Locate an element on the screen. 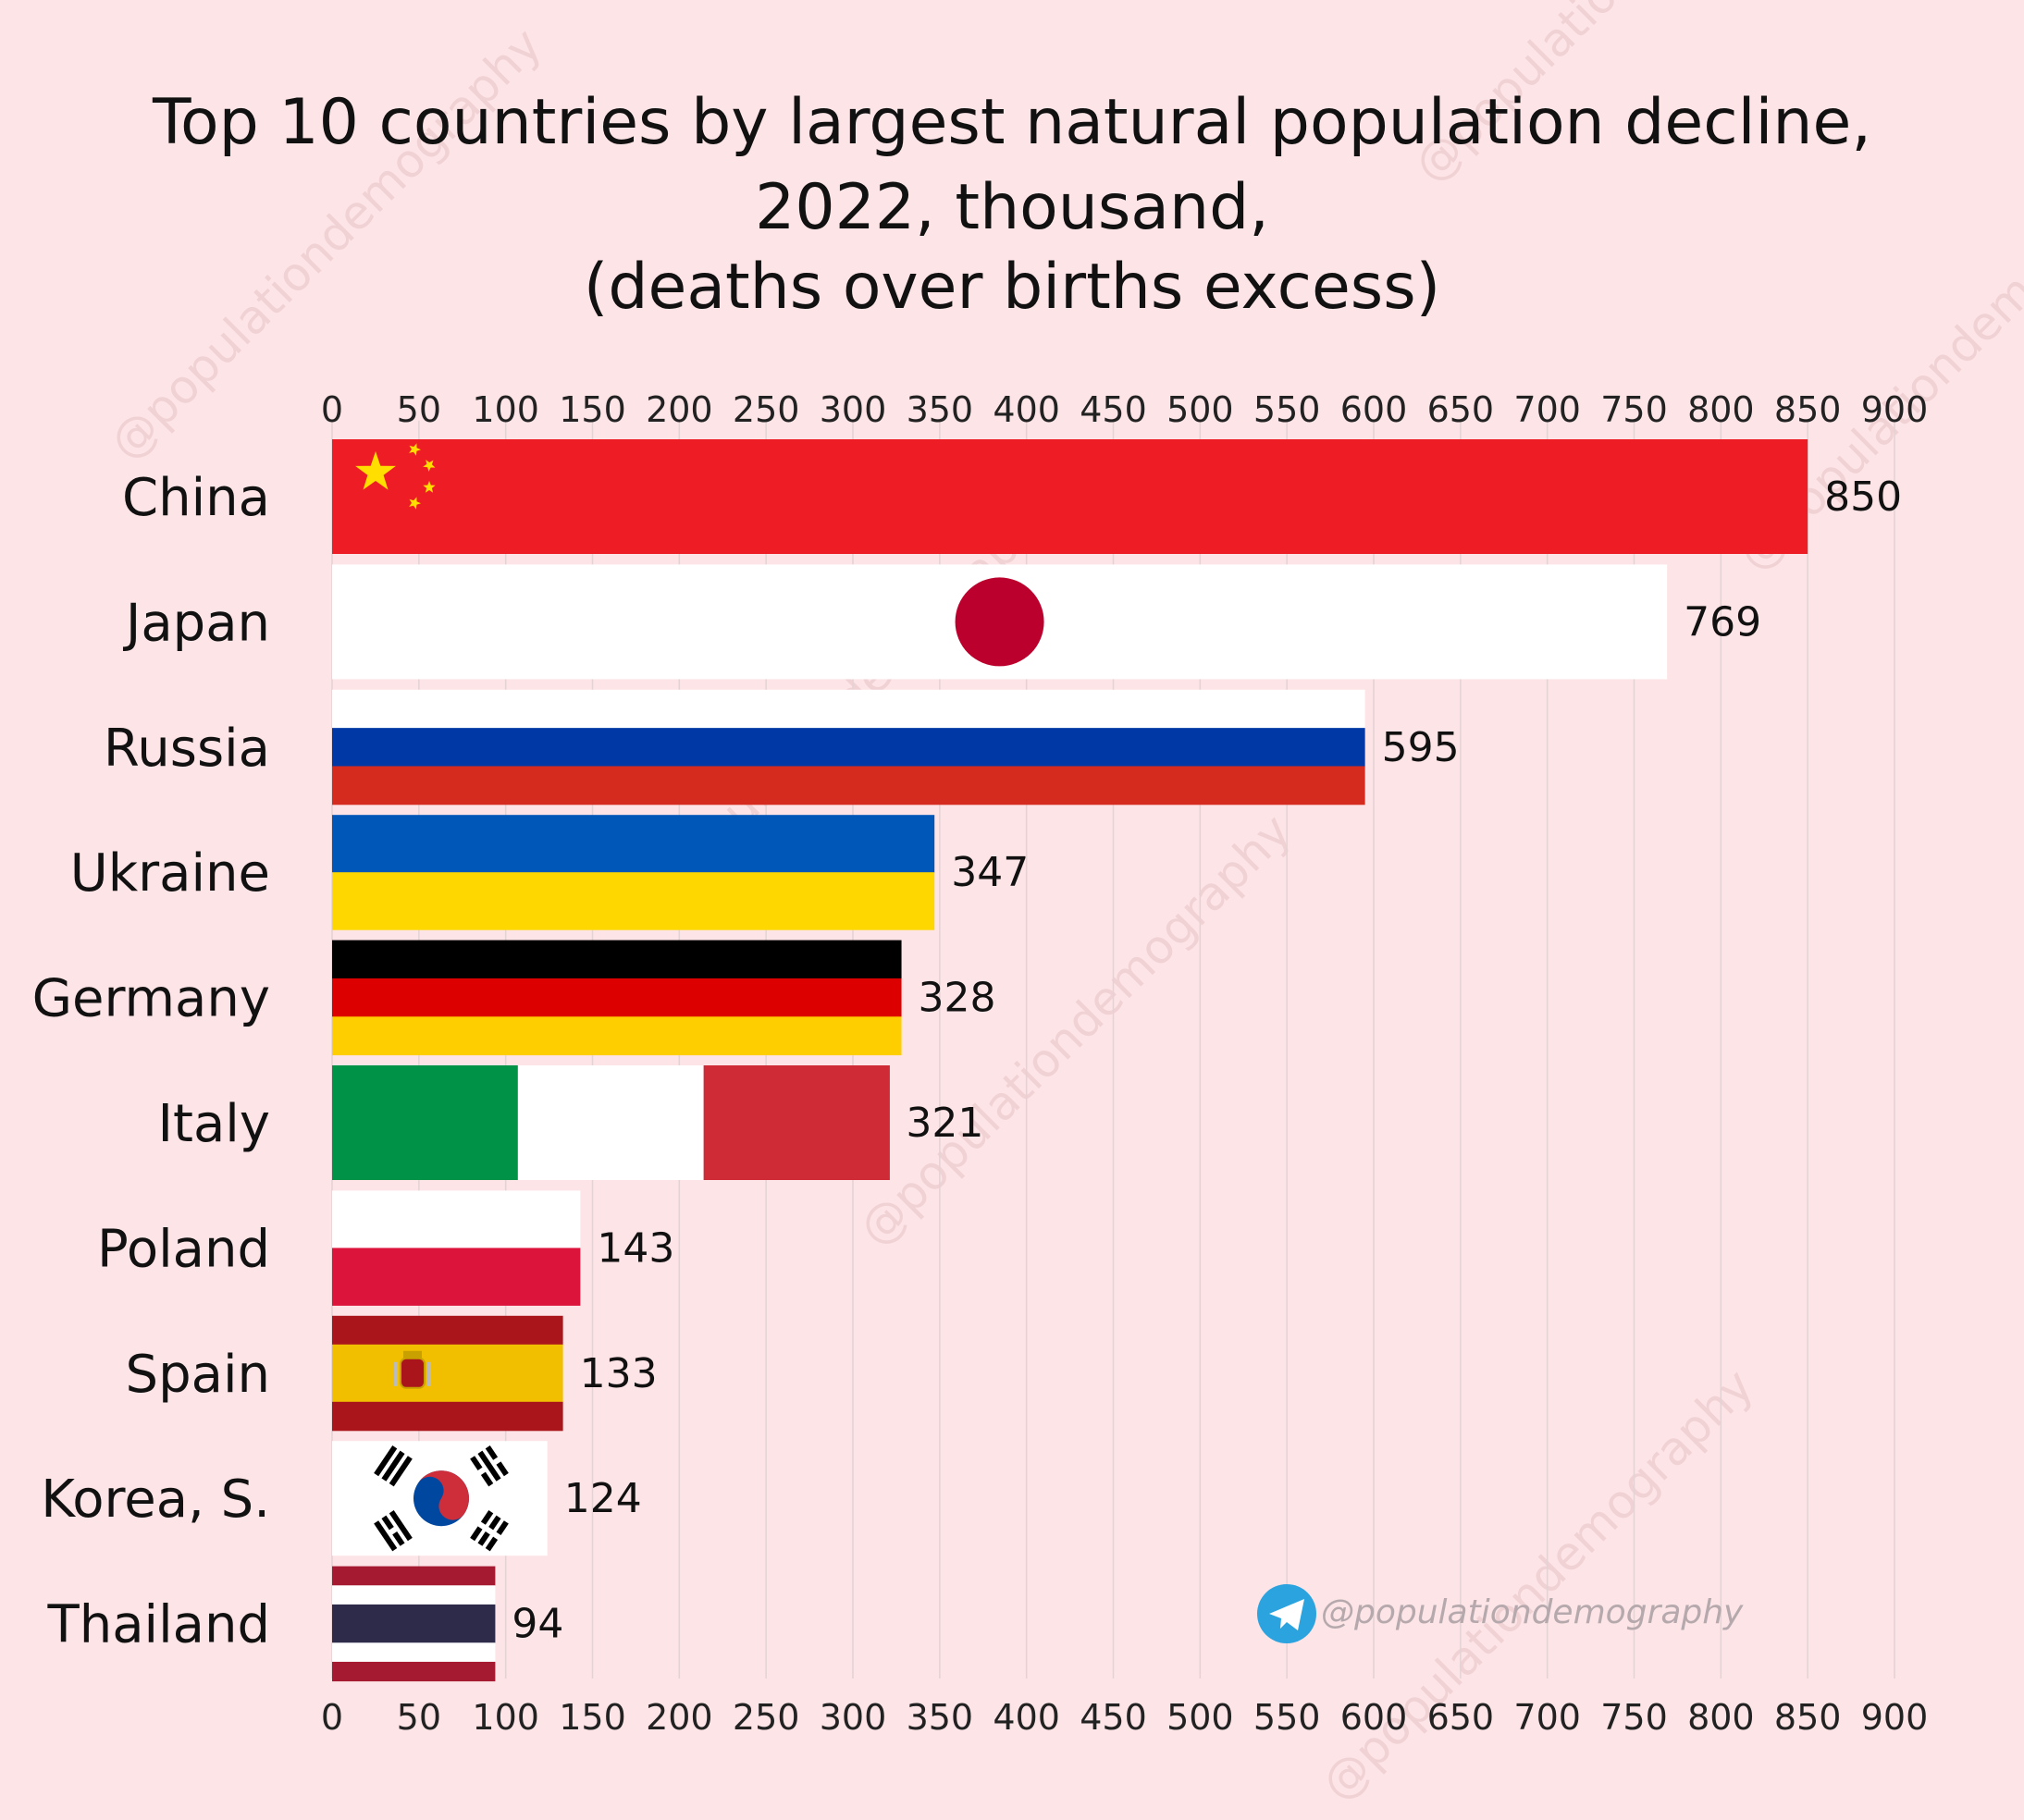  x-tick-bottom-label: 500 is located at coordinates (1200, 1717).